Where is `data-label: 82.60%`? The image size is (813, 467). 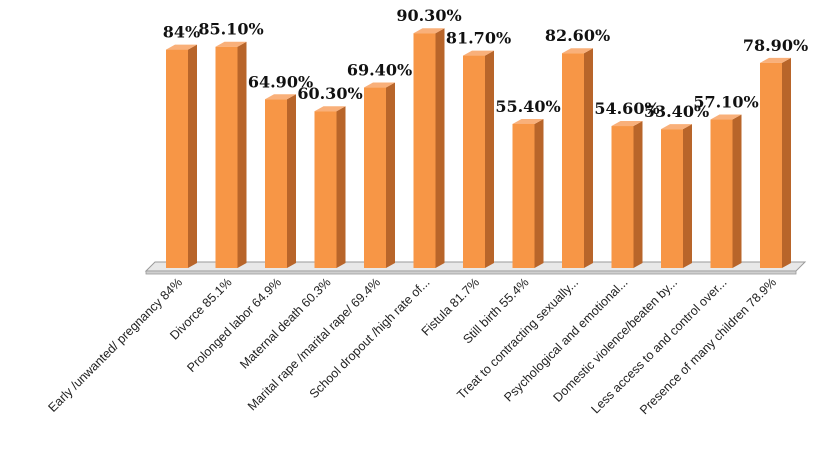
data-label: 82.60% is located at coordinates (577, 35).